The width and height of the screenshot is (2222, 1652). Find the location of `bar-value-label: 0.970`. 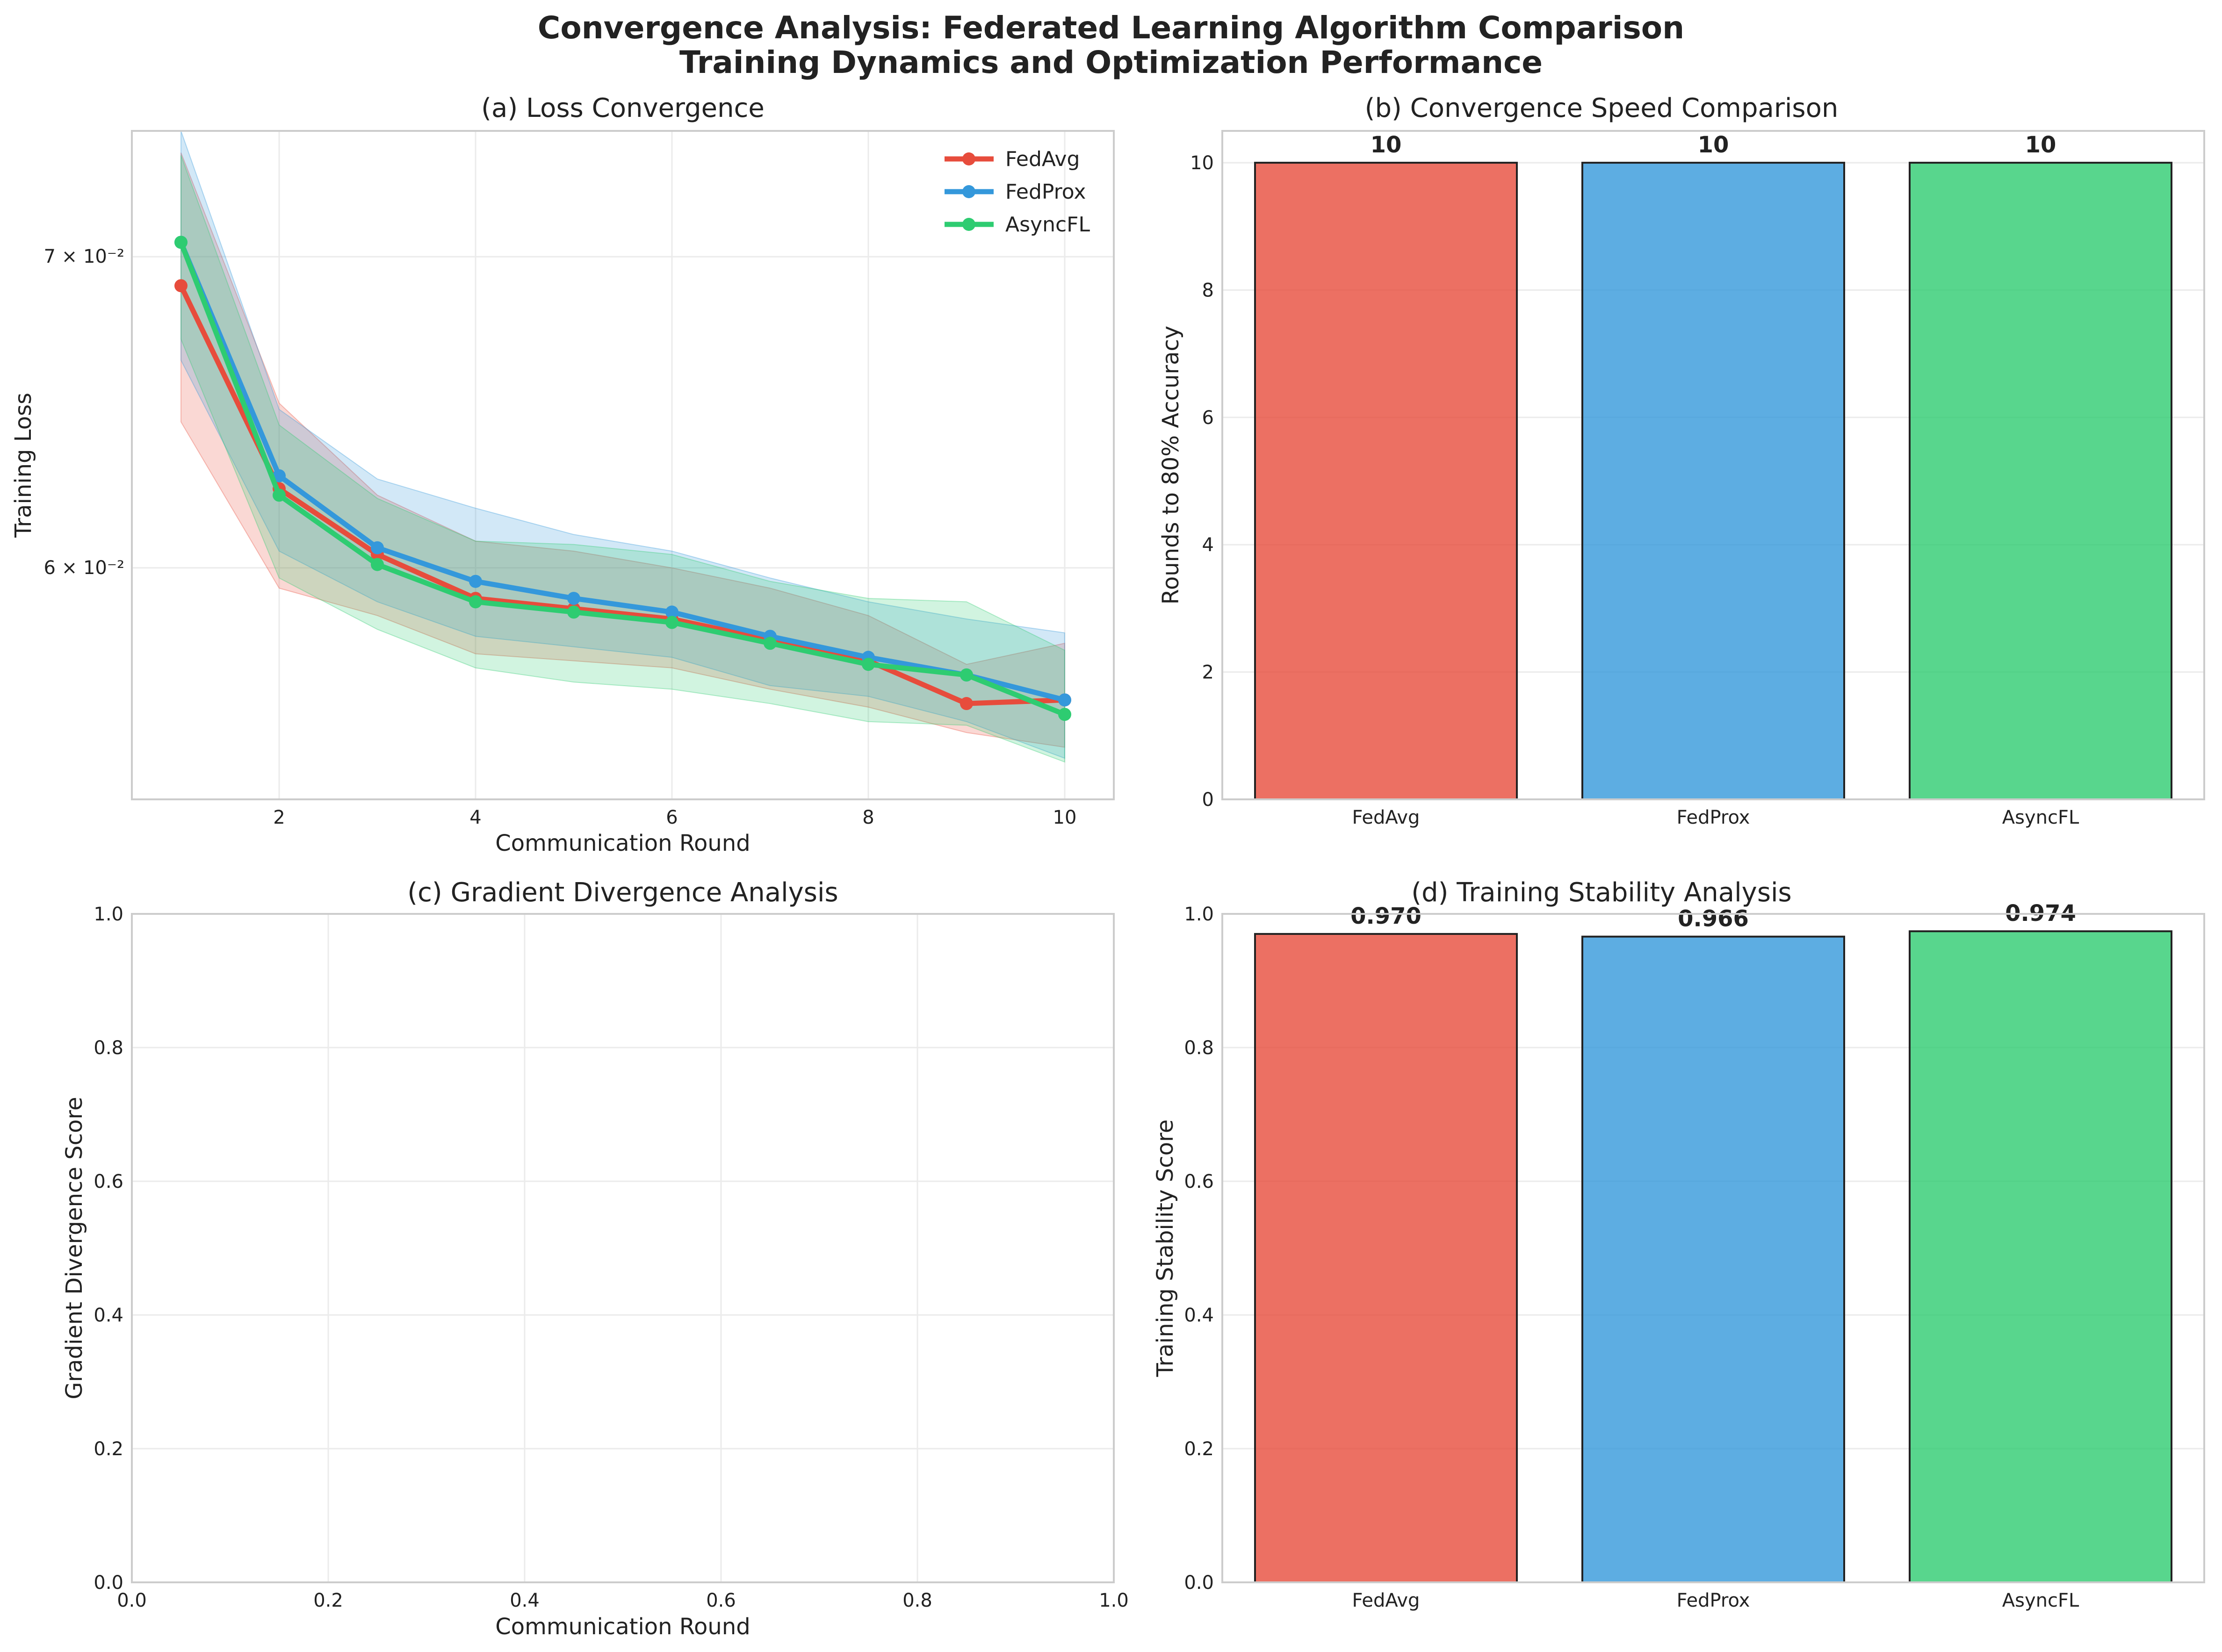

bar-value-label: 0.970 is located at coordinates (1386, 916).